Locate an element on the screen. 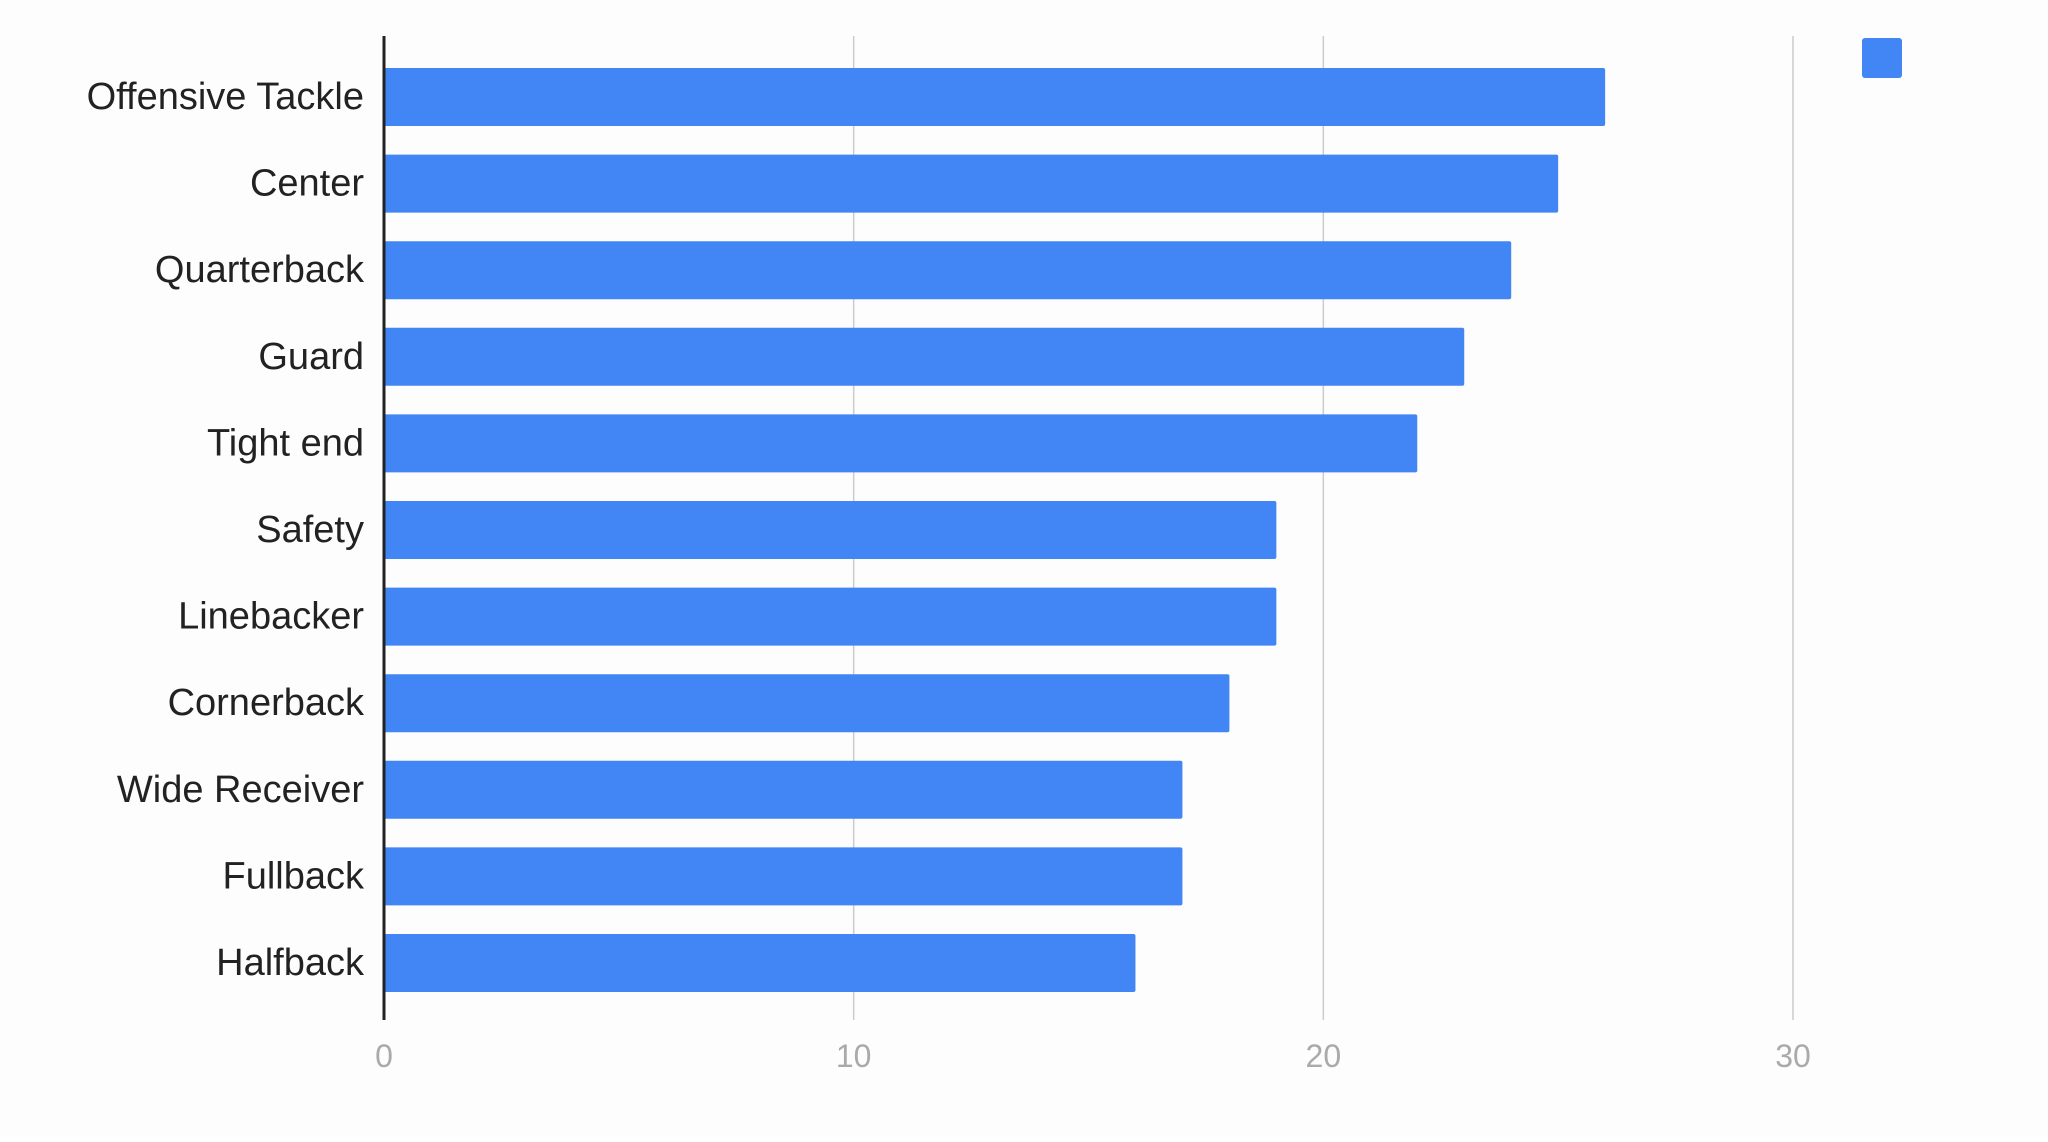 The image size is (2048, 1142). category-label: Safety is located at coordinates (310, 530).